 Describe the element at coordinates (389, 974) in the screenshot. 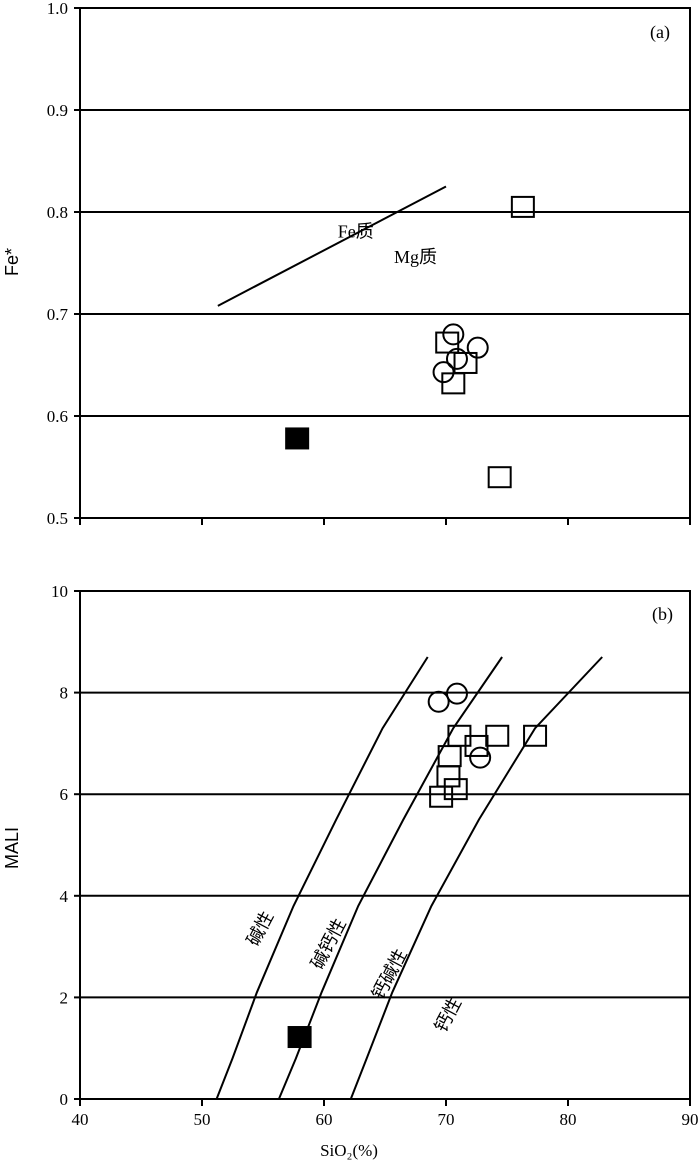

I see `field-label: 钙碱性` at that location.